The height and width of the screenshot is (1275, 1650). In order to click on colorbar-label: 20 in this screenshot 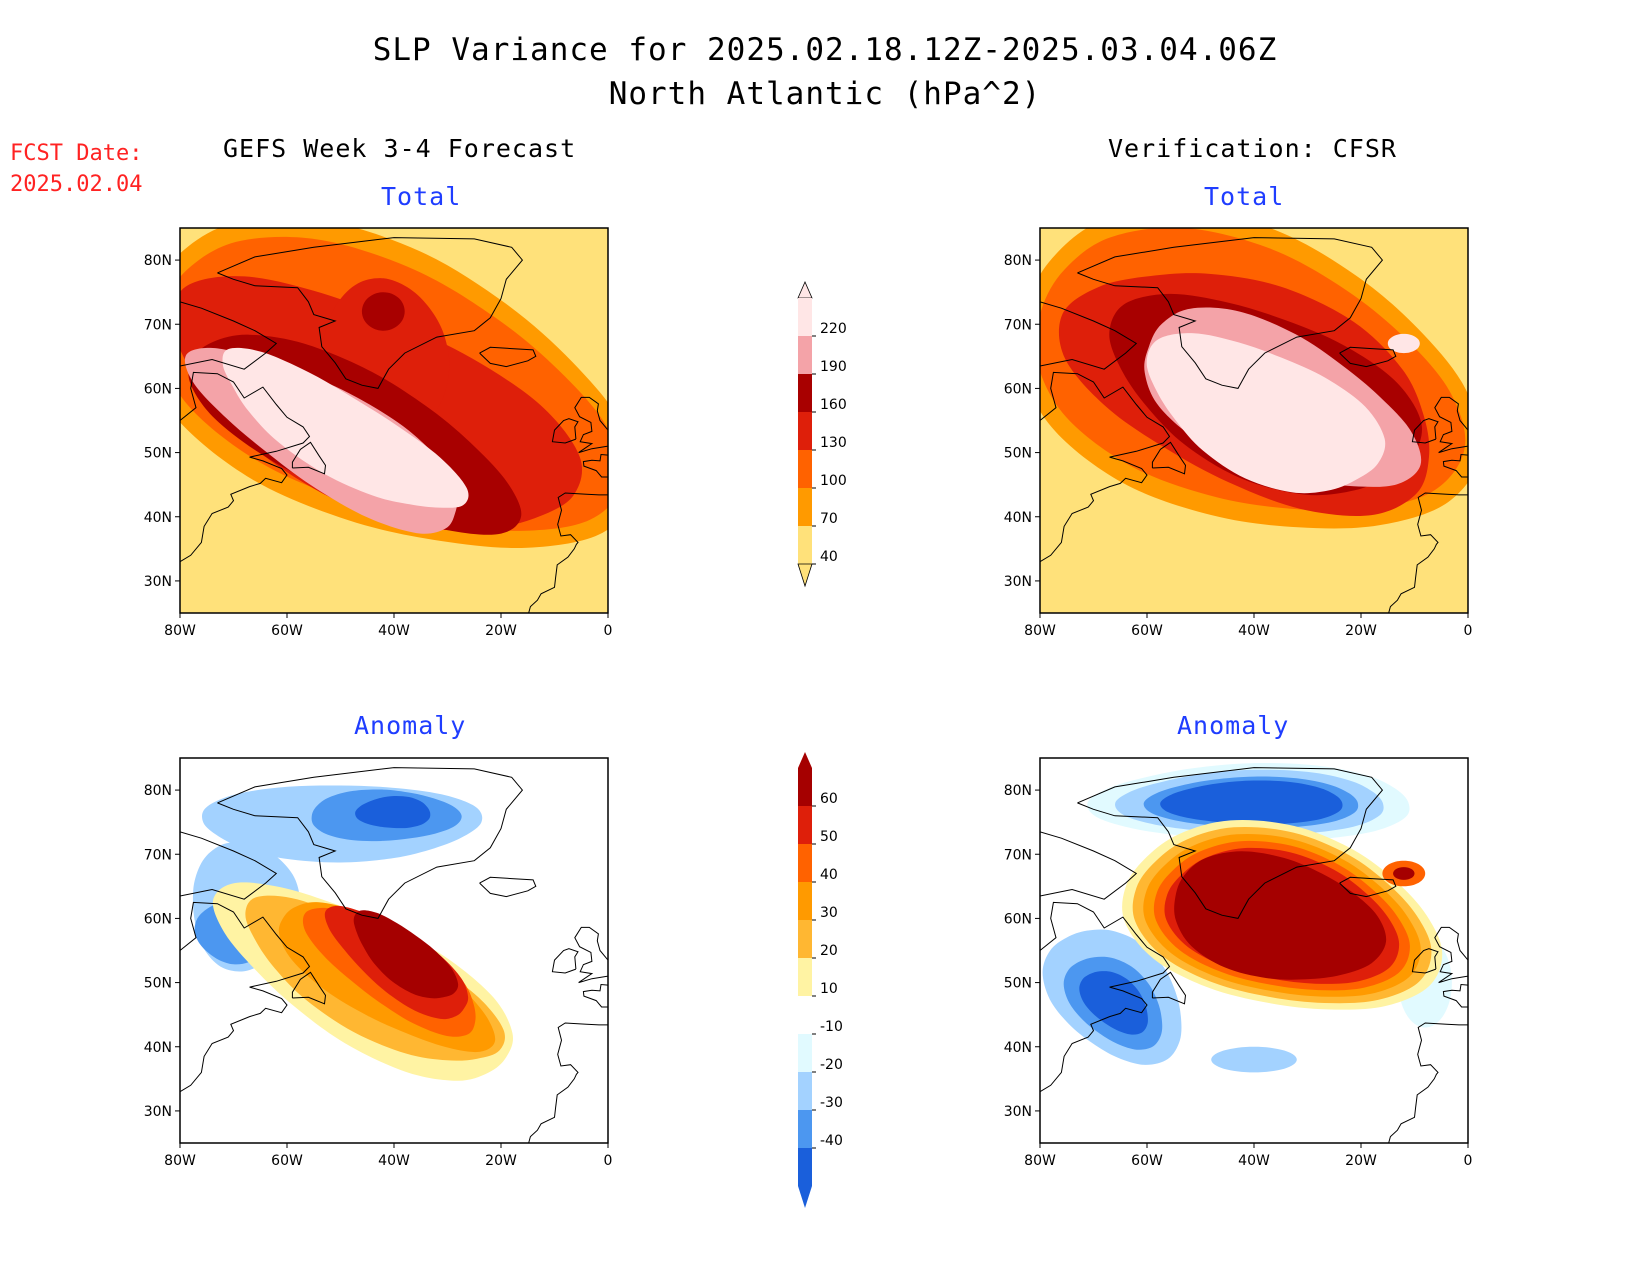, I will do `click(829, 951)`.